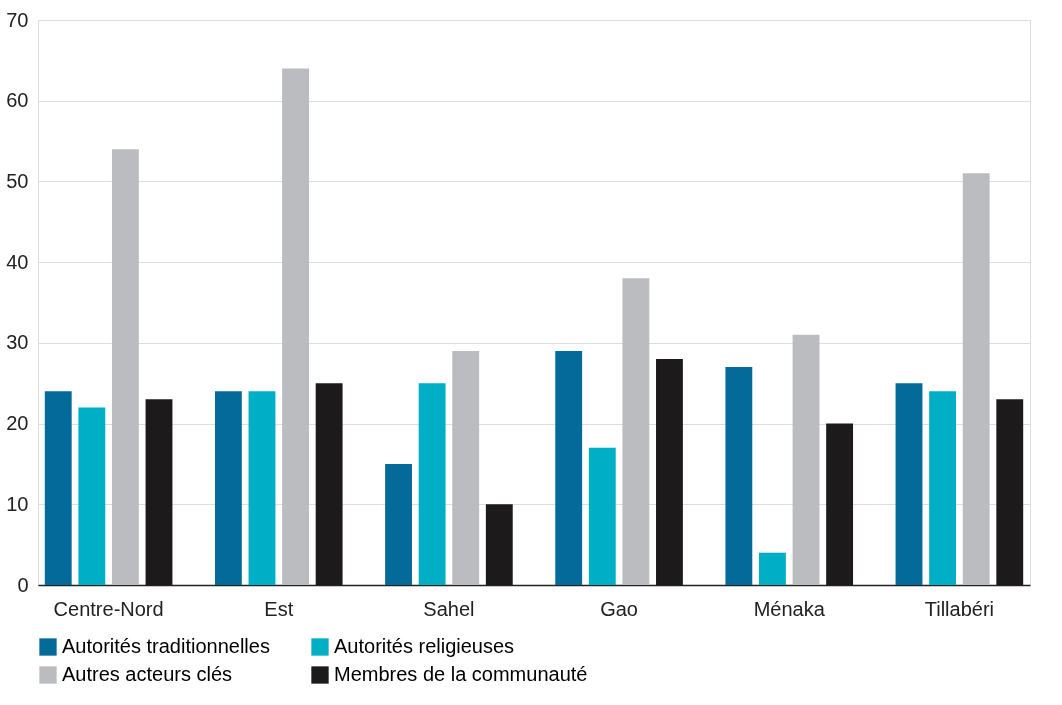  What do you see at coordinates (166, 646) in the screenshot?
I see `legend-label: Autorités traditionnelles` at bounding box center [166, 646].